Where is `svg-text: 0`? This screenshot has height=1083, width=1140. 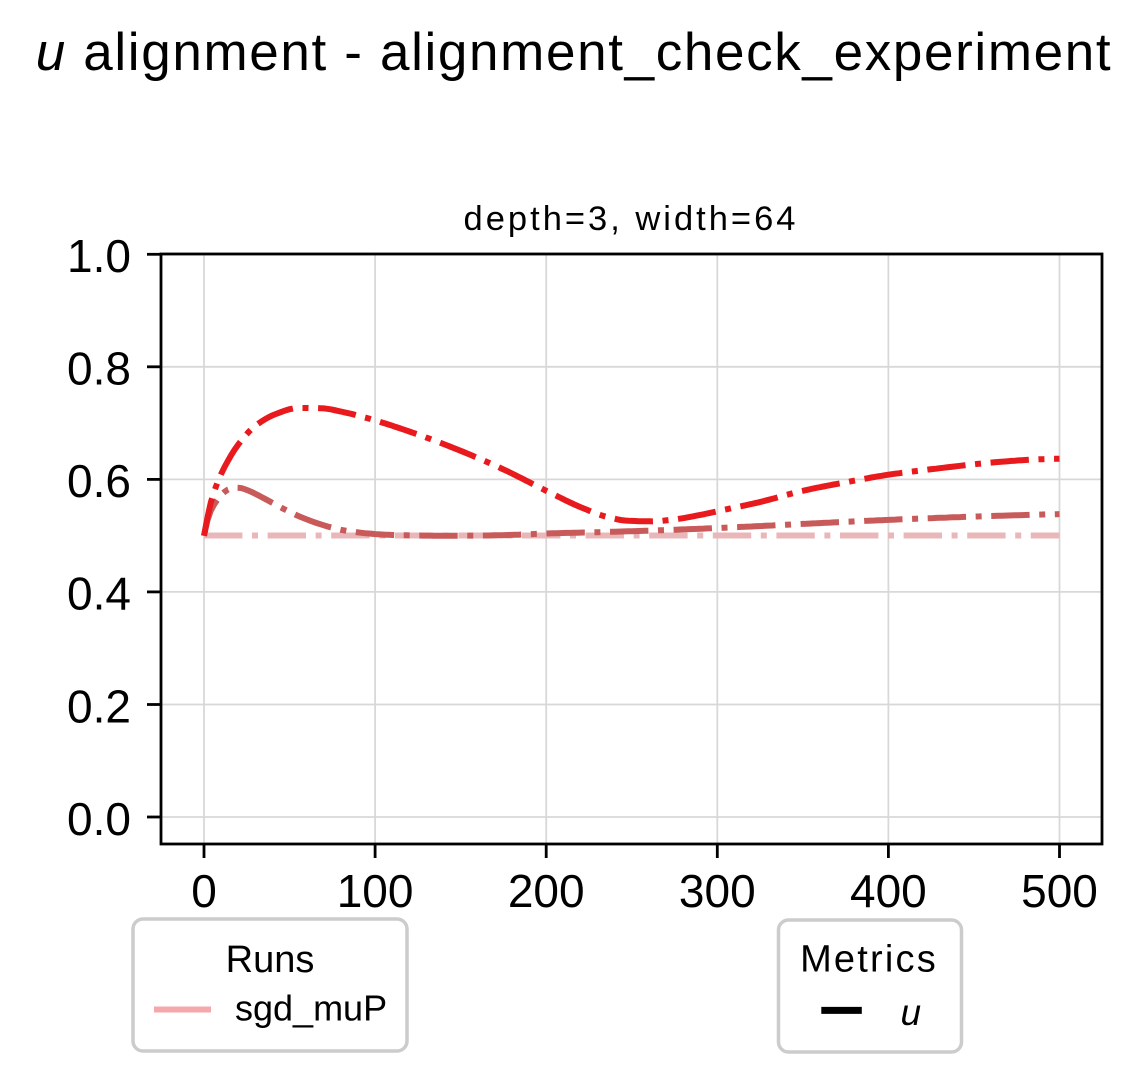
svg-text: 0 is located at coordinates (204, 891).